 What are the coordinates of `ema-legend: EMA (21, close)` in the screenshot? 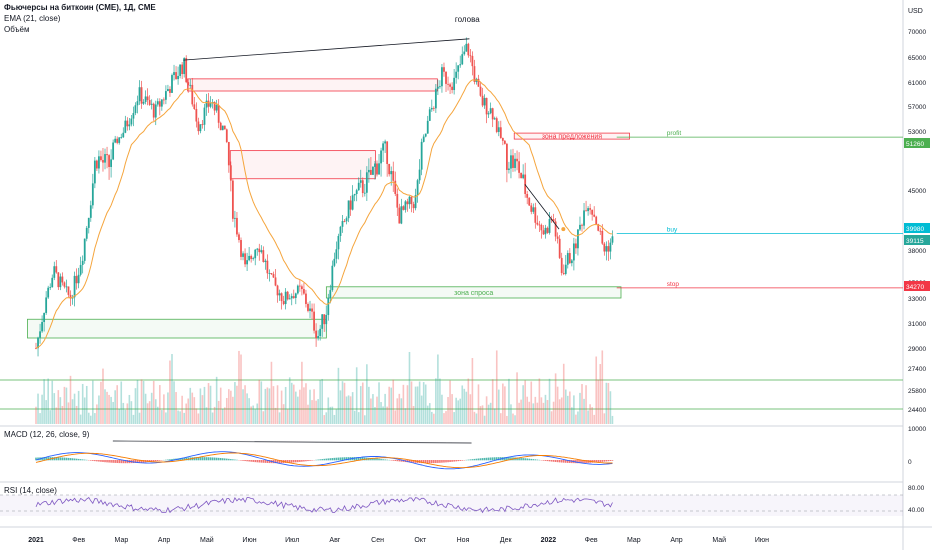 It's located at (32, 18).